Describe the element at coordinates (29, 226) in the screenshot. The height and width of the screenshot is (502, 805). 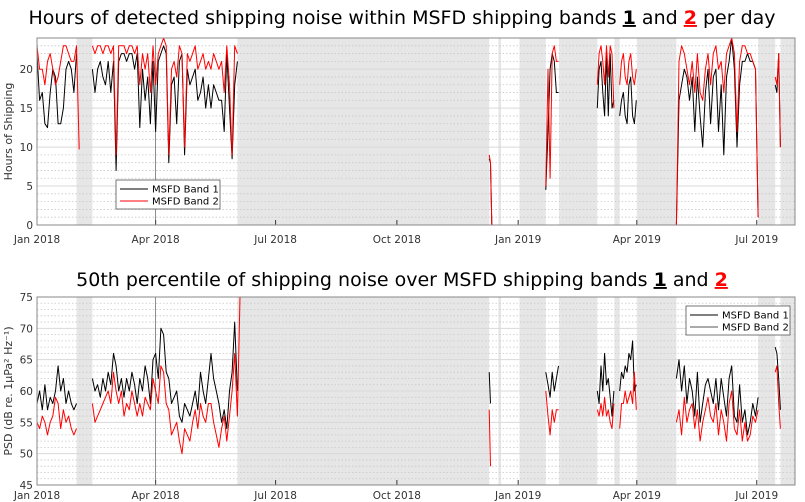
I see `y-tick-label: 0` at that location.